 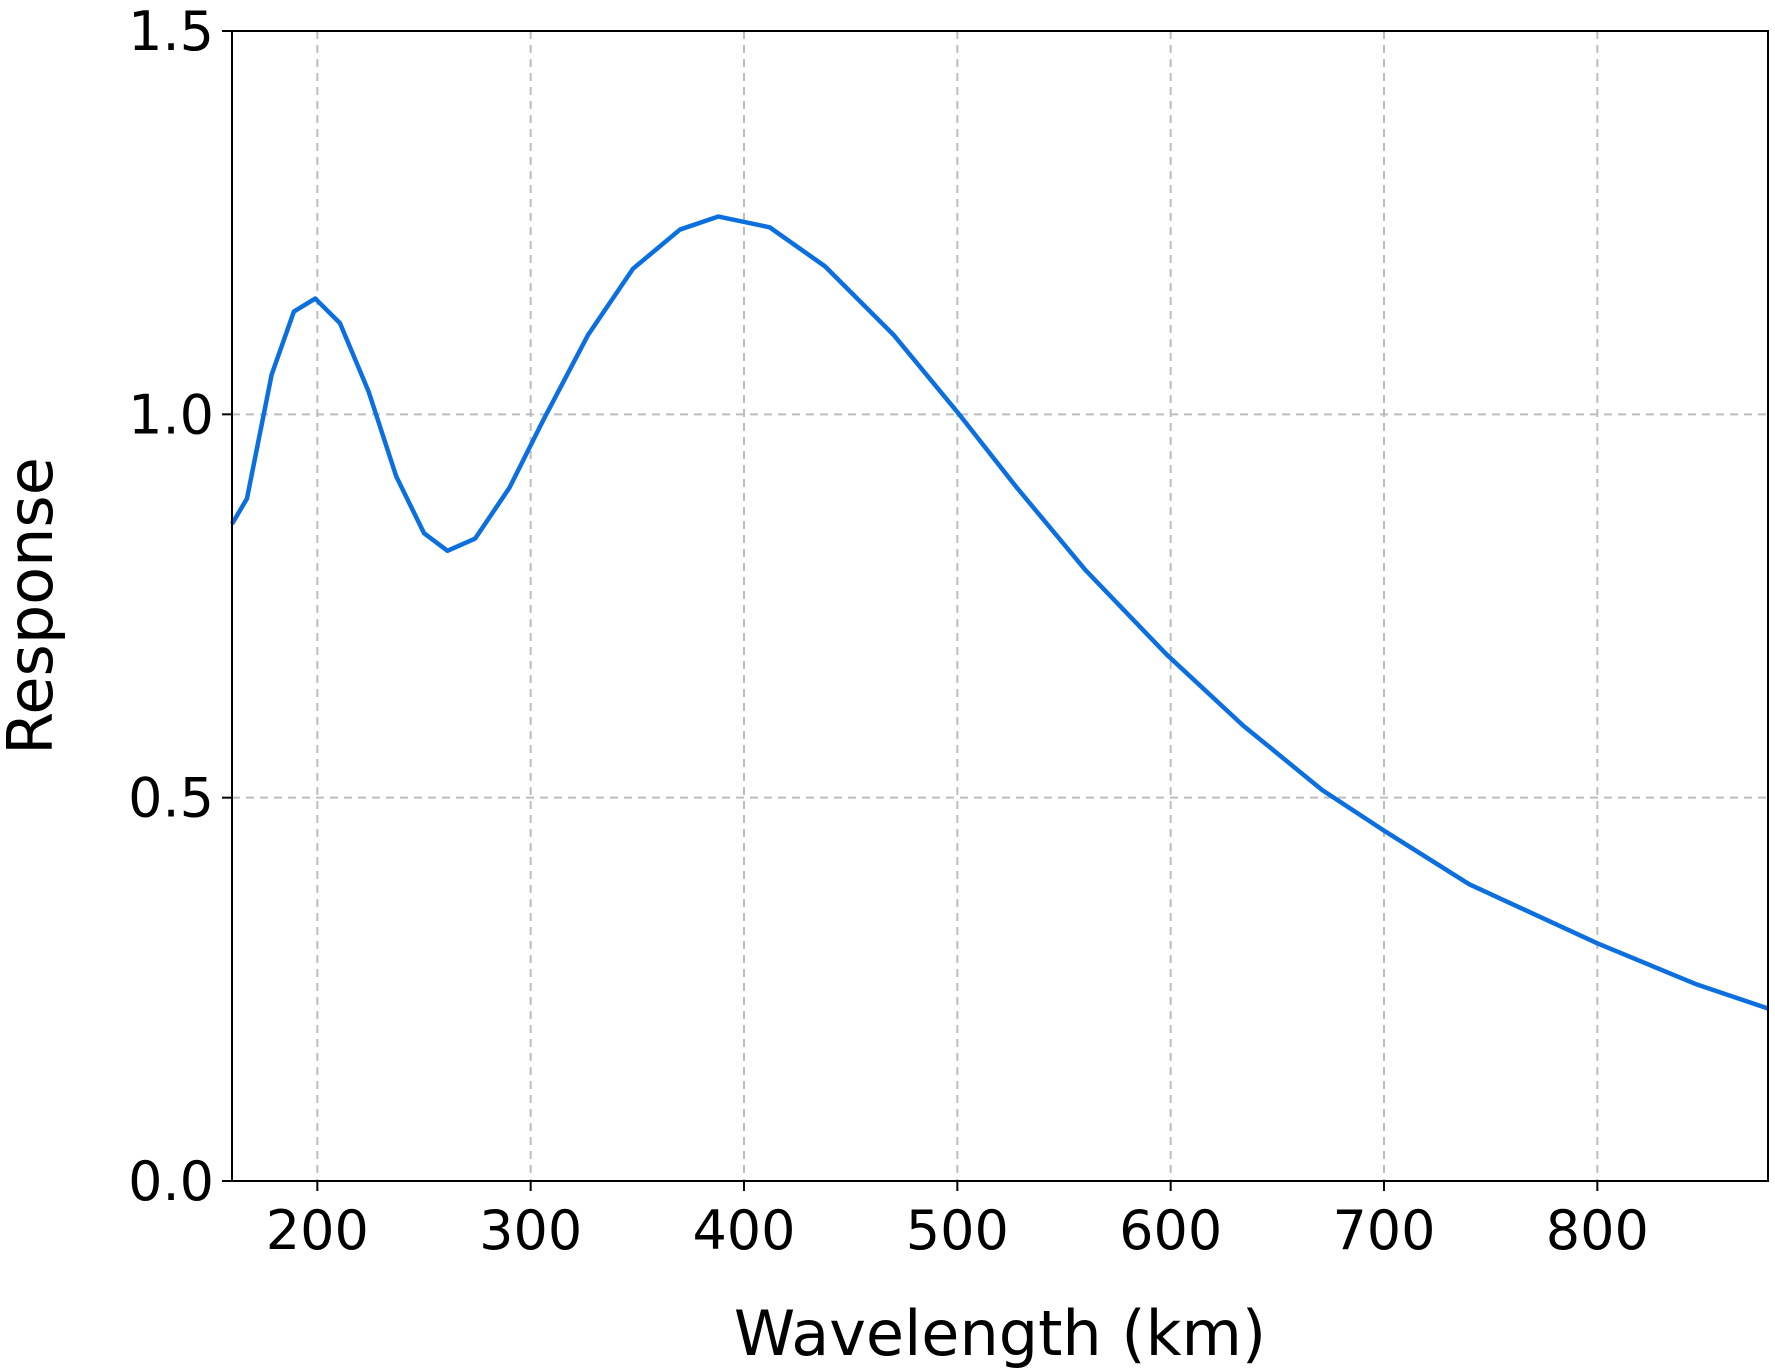 What do you see at coordinates (171, 414) in the screenshot?
I see `y-tick-label: 1.0` at bounding box center [171, 414].